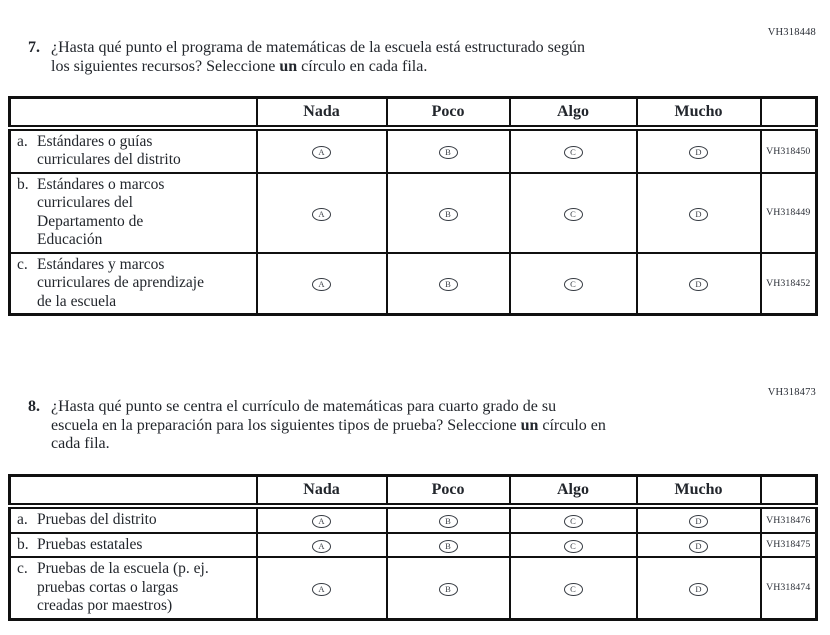  What do you see at coordinates (34, 47) in the screenshot?
I see `question-7-number: 7.` at bounding box center [34, 47].